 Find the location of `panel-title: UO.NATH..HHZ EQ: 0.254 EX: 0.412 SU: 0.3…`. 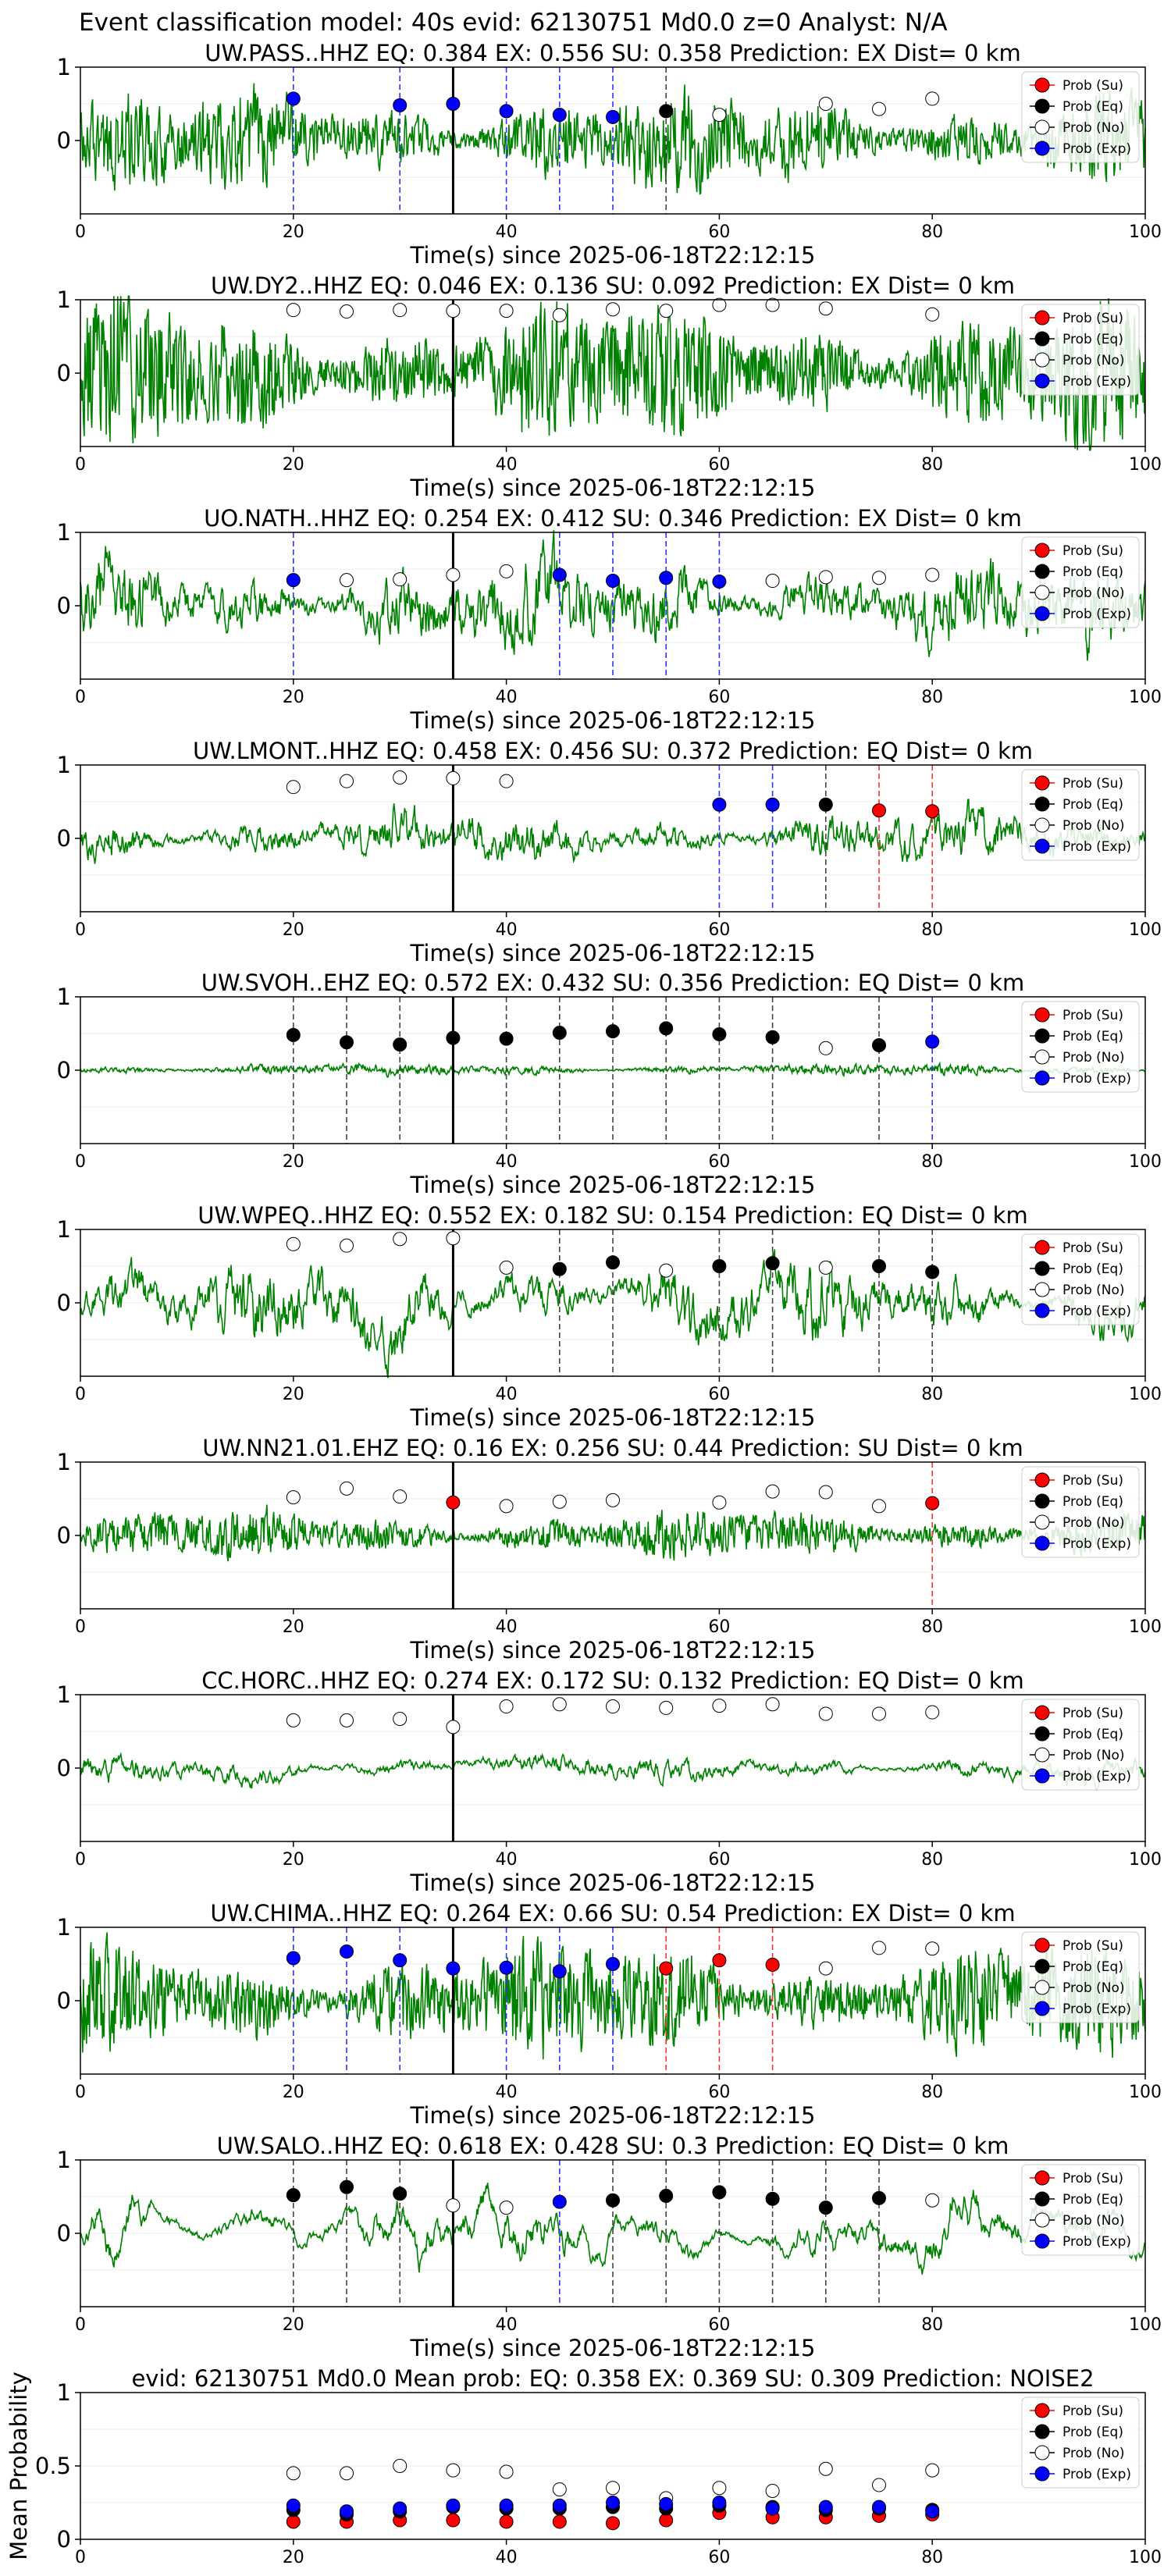

panel-title: UO.NATH..HHZ EQ: 0.254 EX: 0.412 SU: 0.3… is located at coordinates (613, 518).